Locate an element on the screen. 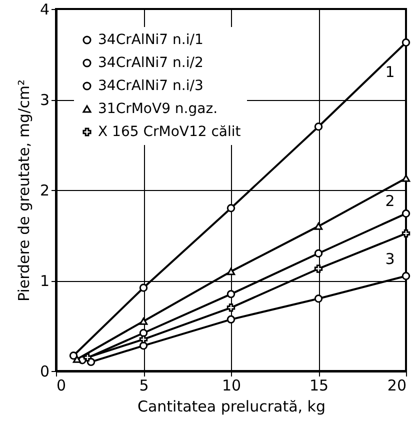 The height and width of the screenshot is (428, 417). y-tick-label: 0 is located at coordinates (45, 371).